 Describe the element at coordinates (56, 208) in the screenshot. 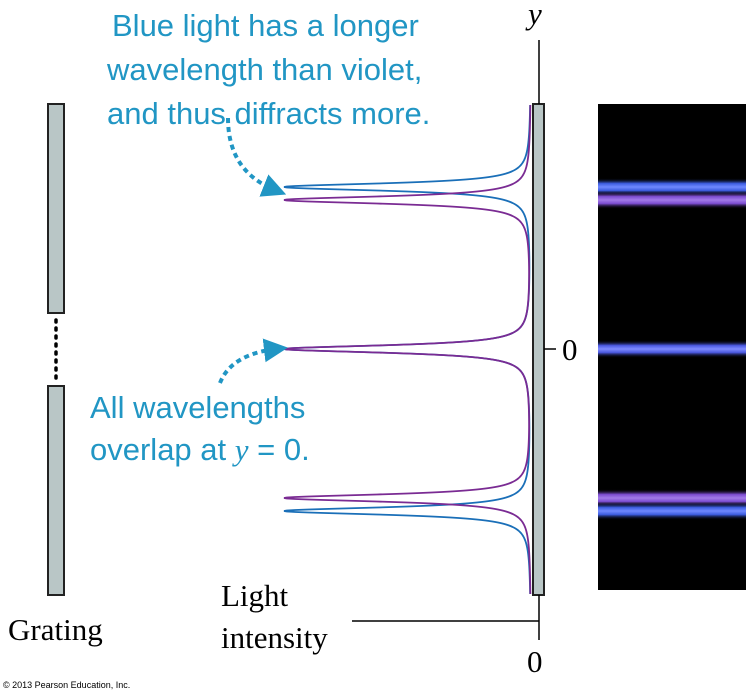

I see `grating-upper-bar` at that location.